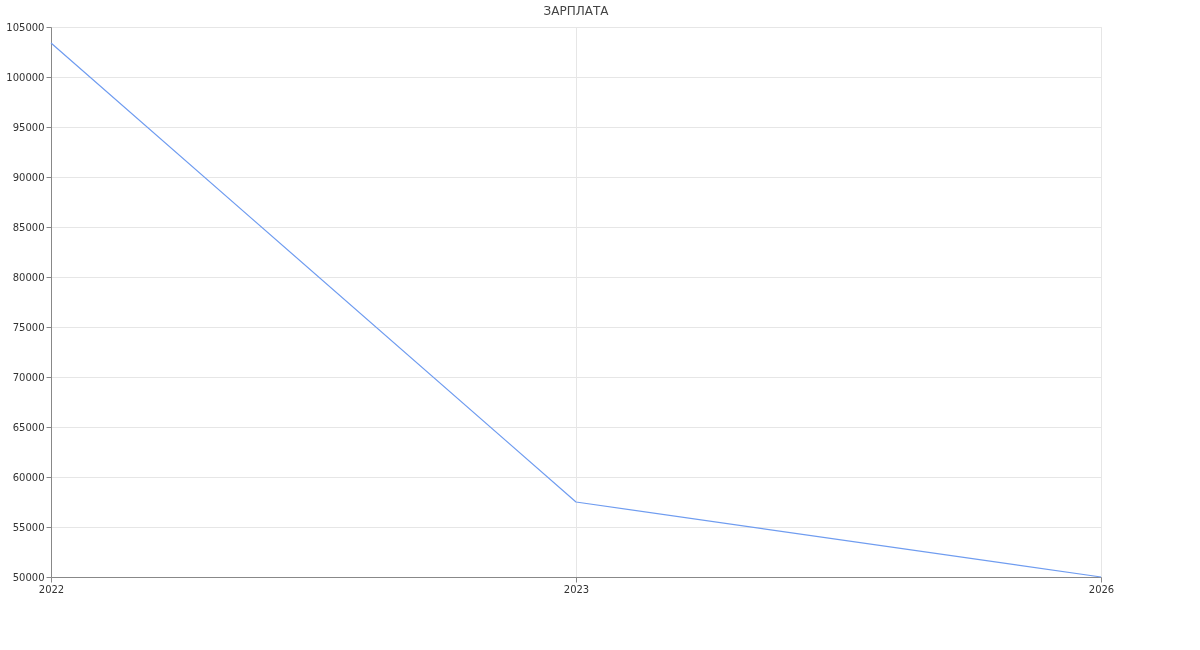 The image size is (1200, 650). Describe the element at coordinates (28, 127) in the screenshot. I see `y-tick-label: 95000` at that location.